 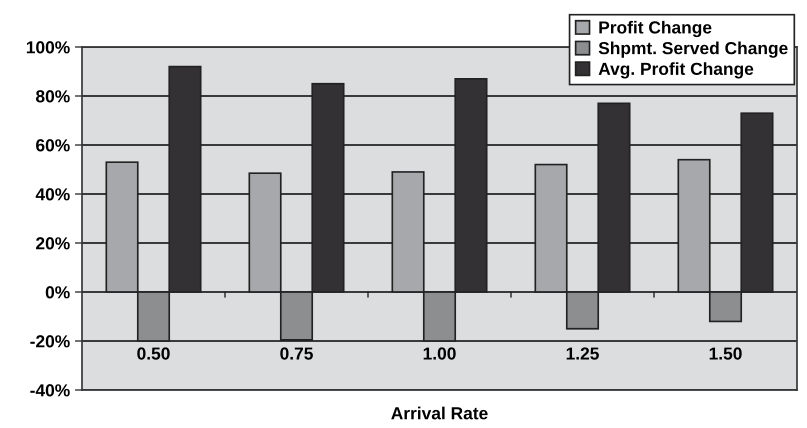 What do you see at coordinates (50, 390) in the screenshot?
I see `y-tick-label: -40%` at bounding box center [50, 390].